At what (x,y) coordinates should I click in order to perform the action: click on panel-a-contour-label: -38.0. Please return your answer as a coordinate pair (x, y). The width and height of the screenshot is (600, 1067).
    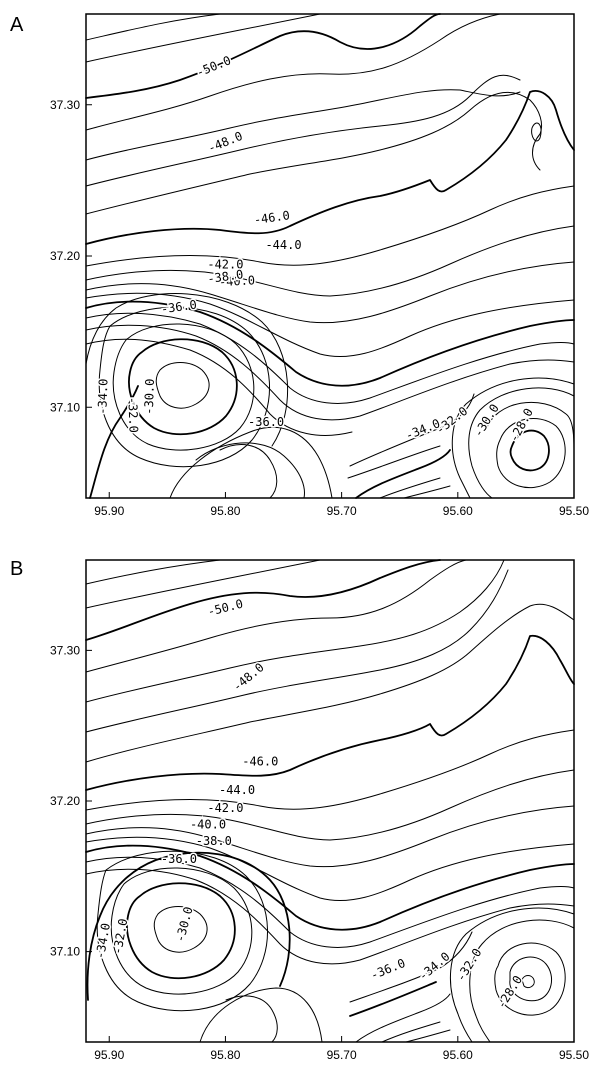
    Looking at the image, I should click on (225, 276).